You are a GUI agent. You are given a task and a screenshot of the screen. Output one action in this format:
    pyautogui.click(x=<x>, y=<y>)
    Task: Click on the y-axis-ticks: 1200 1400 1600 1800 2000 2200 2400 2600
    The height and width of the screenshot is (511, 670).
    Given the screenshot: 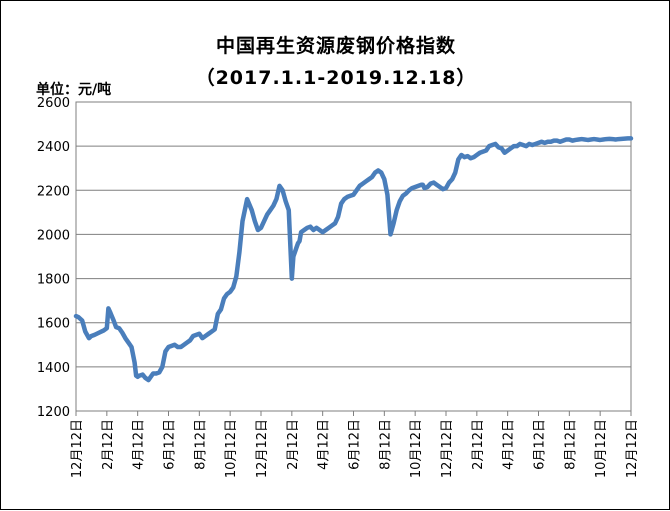 What is the action you would take?
    pyautogui.click(x=53, y=258)
    